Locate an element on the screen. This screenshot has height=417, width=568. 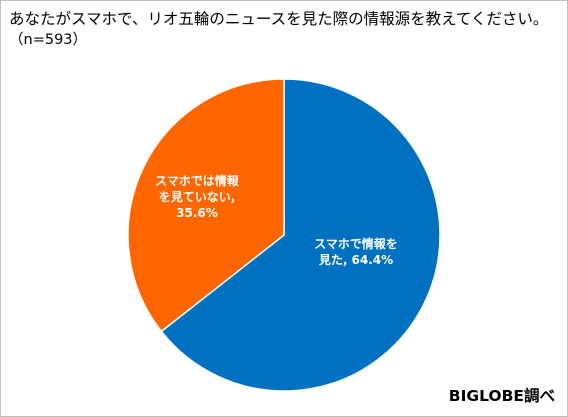
pie-slice-label-line: スマホでは情報 is located at coordinates (197, 180).